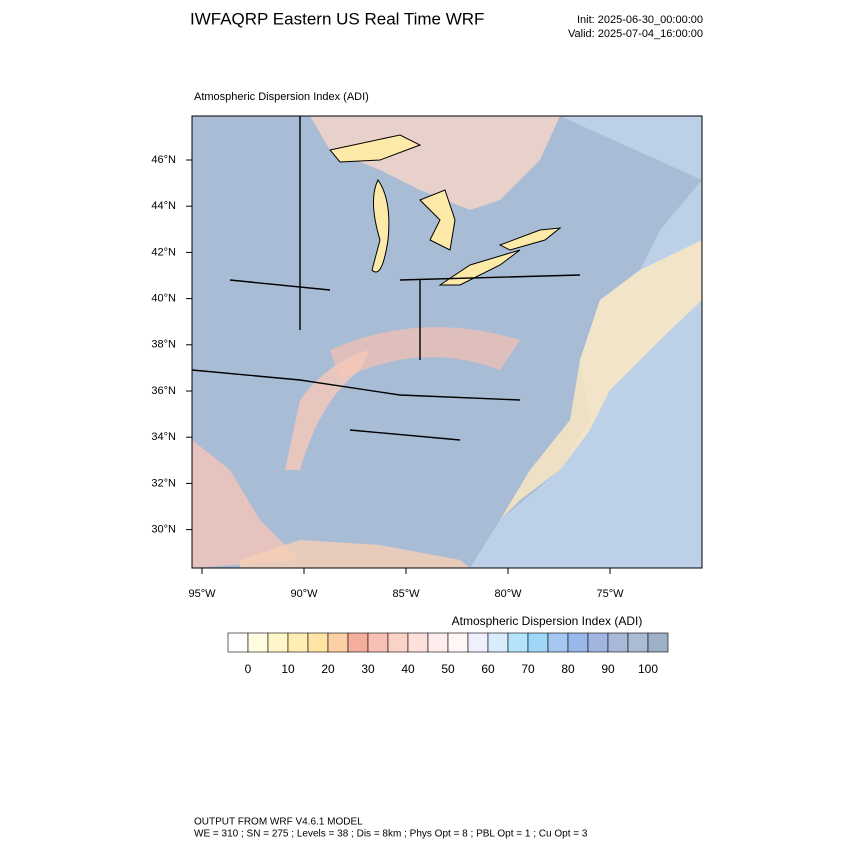 Image resolution: width=850 pixels, height=850 pixels. Describe the element at coordinates (163, 345) in the screenshot. I see `lat-label: 38°N` at that location.